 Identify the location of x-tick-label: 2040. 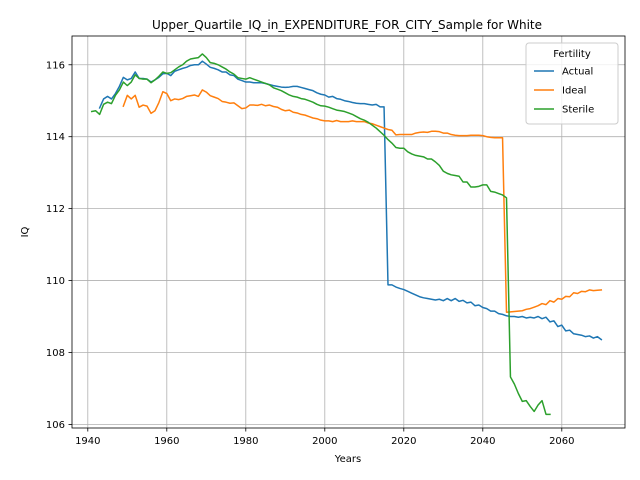
(482, 441).